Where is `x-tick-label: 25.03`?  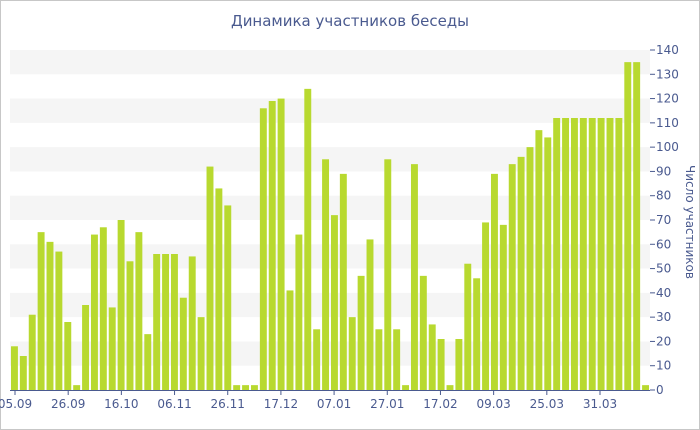
x-tick-label: 25.03 is located at coordinates (547, 404).